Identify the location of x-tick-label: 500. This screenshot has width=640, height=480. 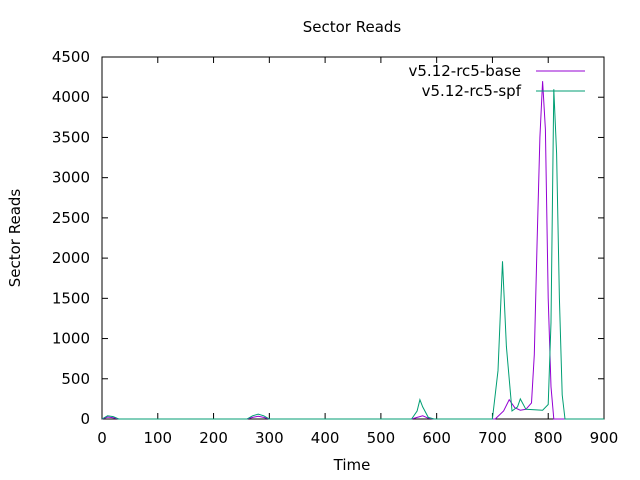
(381, 438).